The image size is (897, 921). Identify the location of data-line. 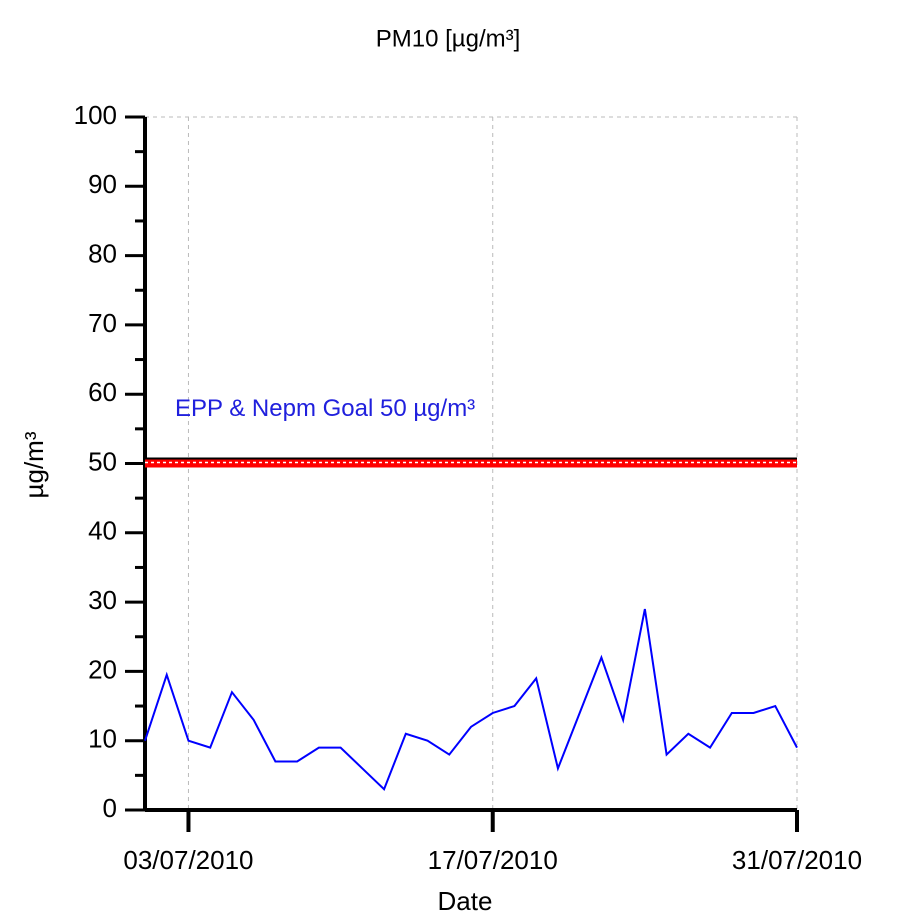
(471, 699).